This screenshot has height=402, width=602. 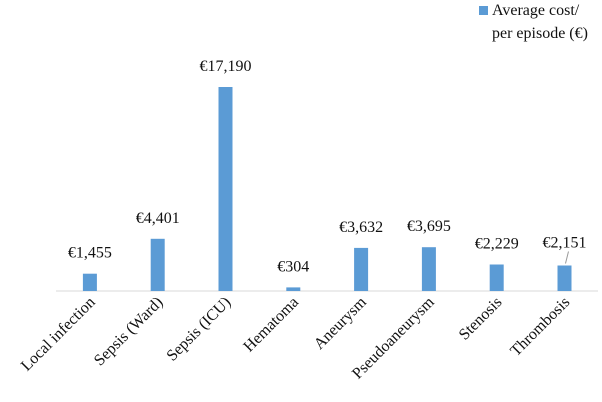 What do you see at coordinates (158, 218) in the screenshot?
I see `data-label: €4,401` at bounding box center [158, 218].